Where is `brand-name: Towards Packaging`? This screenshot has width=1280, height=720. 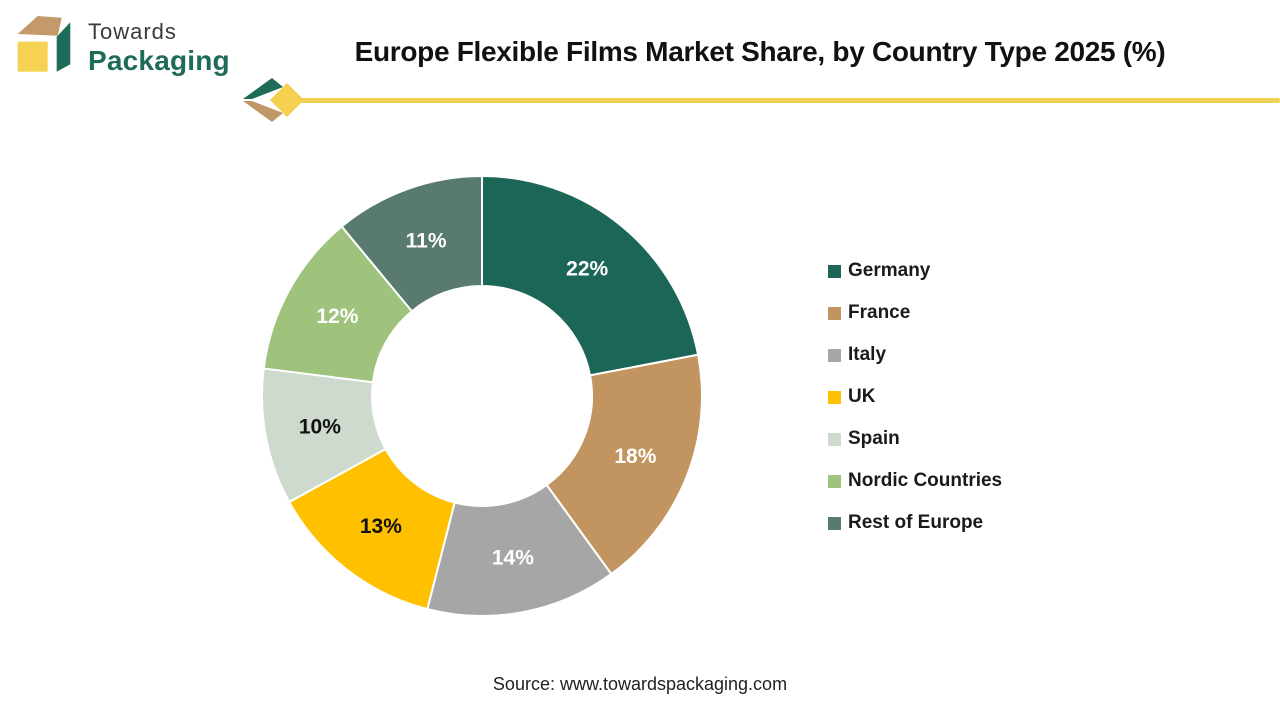
brand-name: Towards Packaging is located at coordinates (159, 45).